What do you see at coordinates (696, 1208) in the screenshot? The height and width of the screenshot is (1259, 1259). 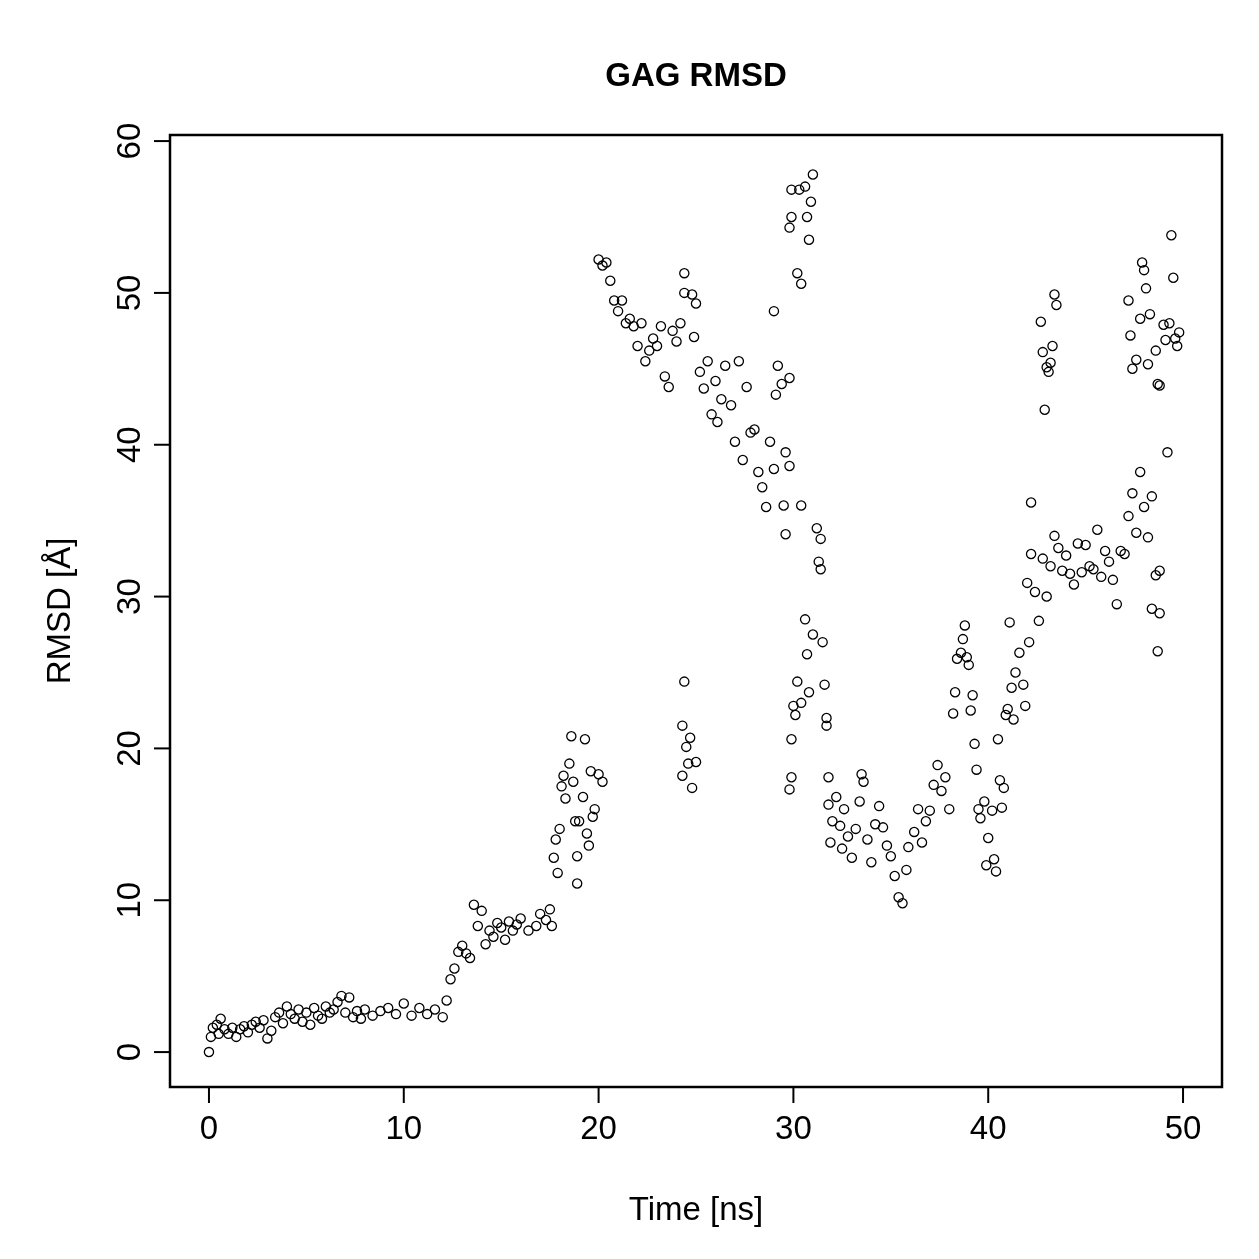 I see `x-axis-title: Time [ns]` at bounding box center [696, 1208].